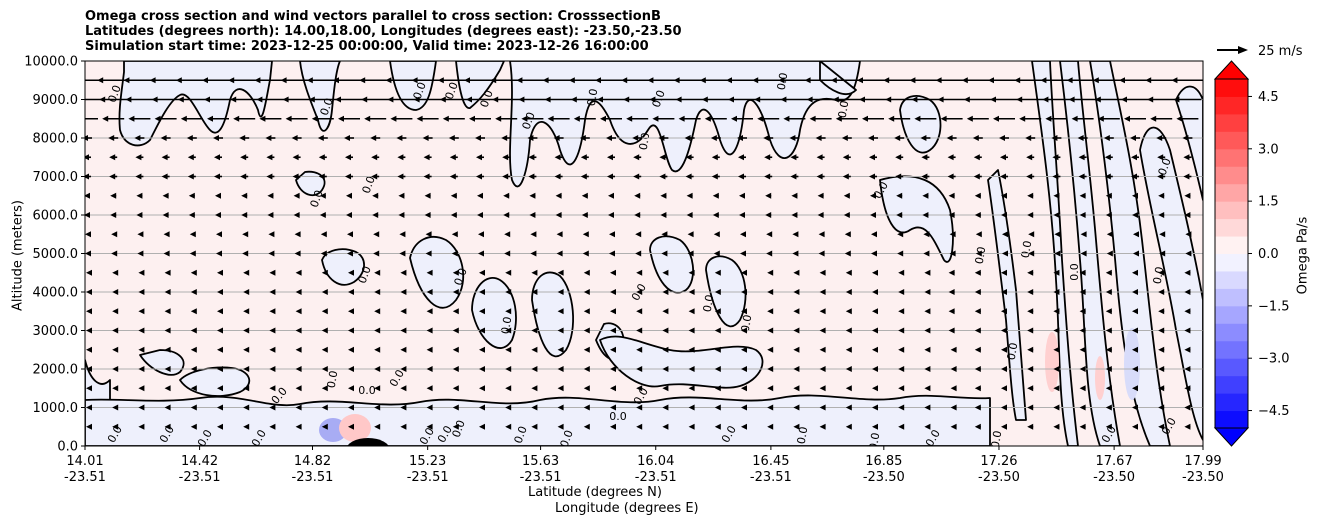  Describe the element at coordinates (67, 447) in the screenshot. I see `y-tick-label: 0.0` at that location.